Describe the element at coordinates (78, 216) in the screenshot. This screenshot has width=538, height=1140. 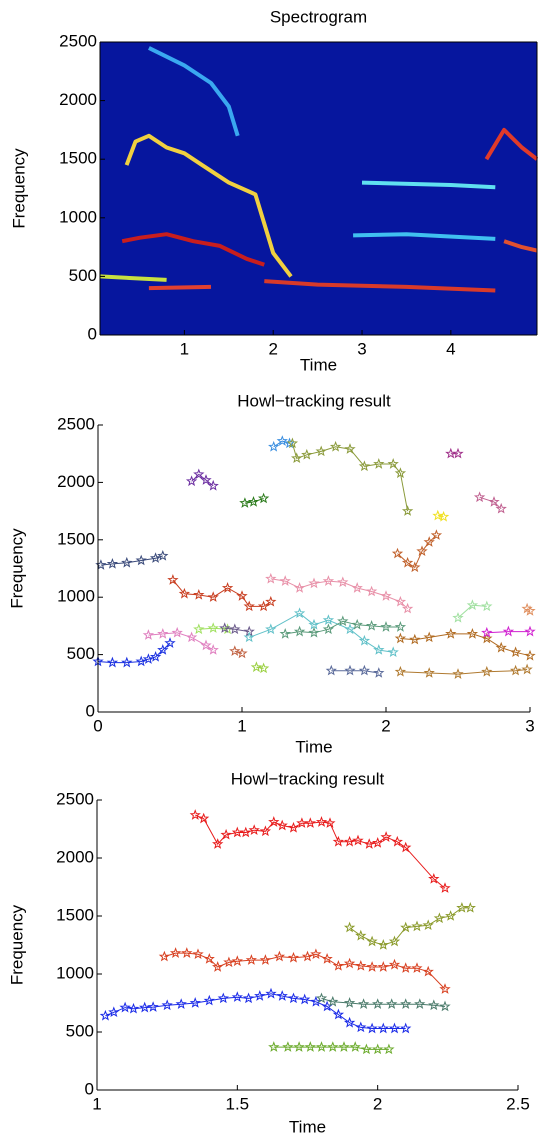
I see `y-tick-label: 1000` at that location.